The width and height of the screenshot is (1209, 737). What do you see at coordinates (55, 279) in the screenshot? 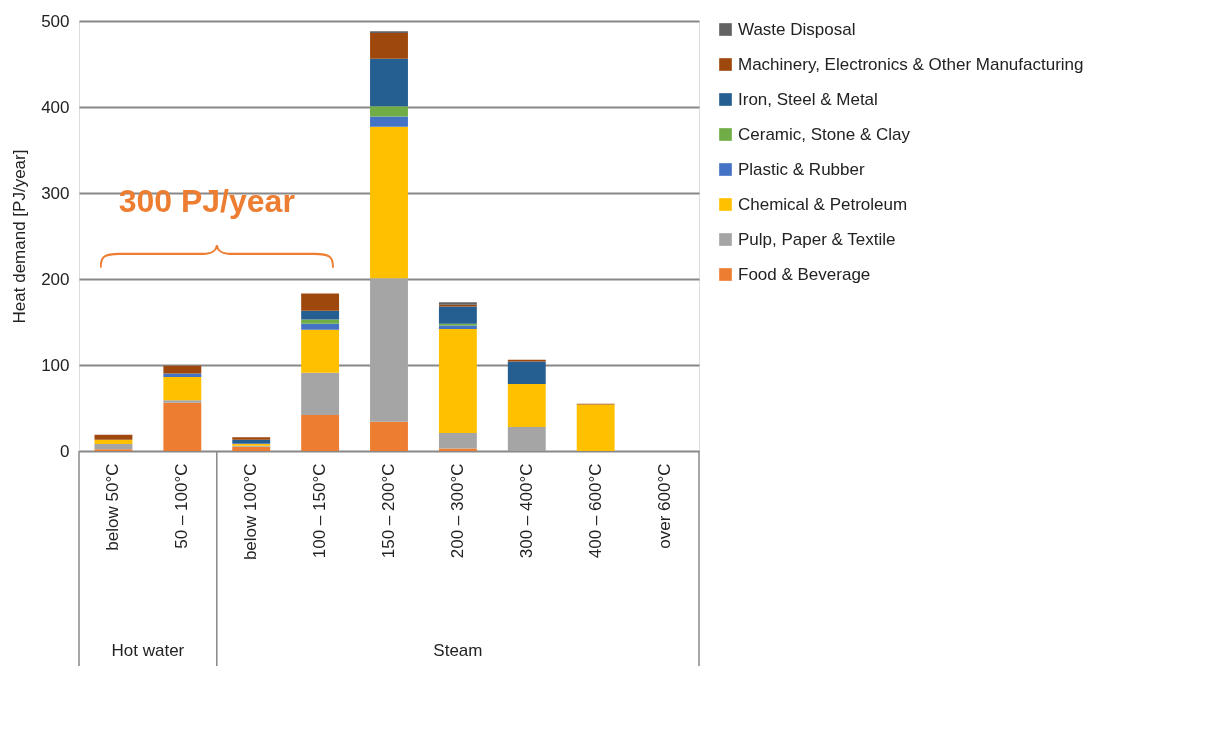
I see `y-tick-label: 200` at bounding box center [55, 279].